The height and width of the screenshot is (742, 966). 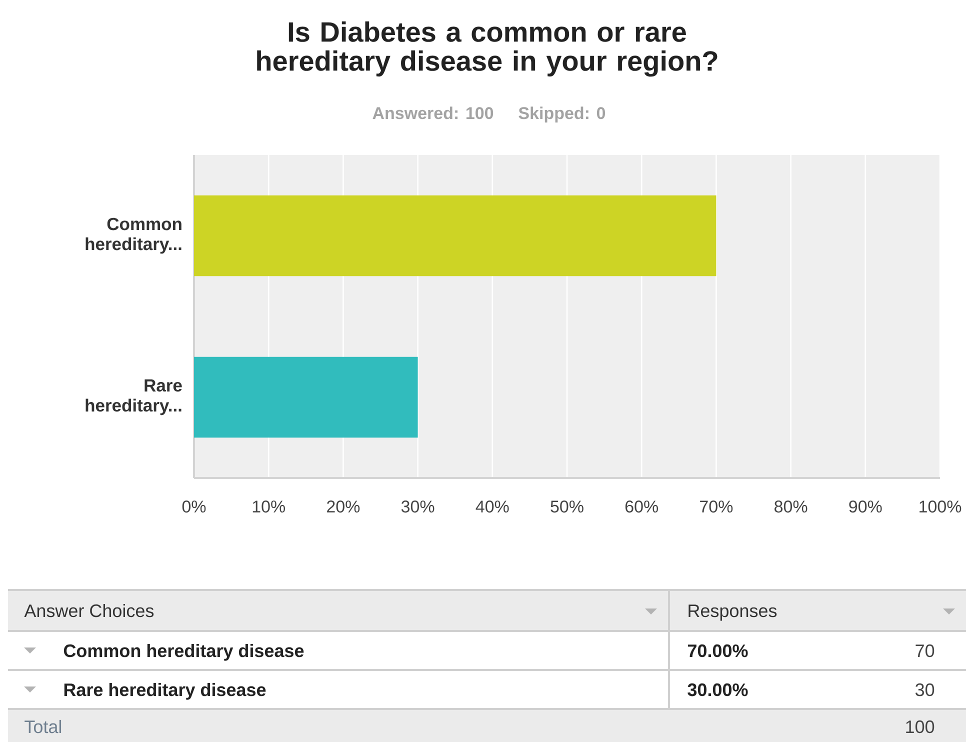 What do you see at coordinates (718, 651) in the screenshot?
I see `text: 70.00%` at bounding box center [718, 651].